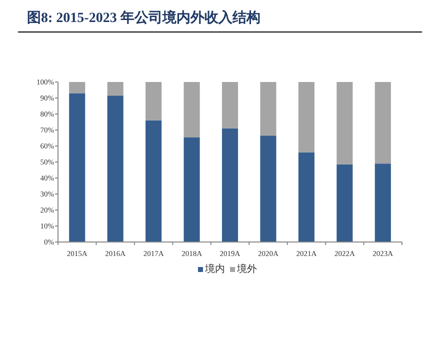 This screenshot has width=438, height=339. I want to click on legend-label: 境外, so click(246, 269).